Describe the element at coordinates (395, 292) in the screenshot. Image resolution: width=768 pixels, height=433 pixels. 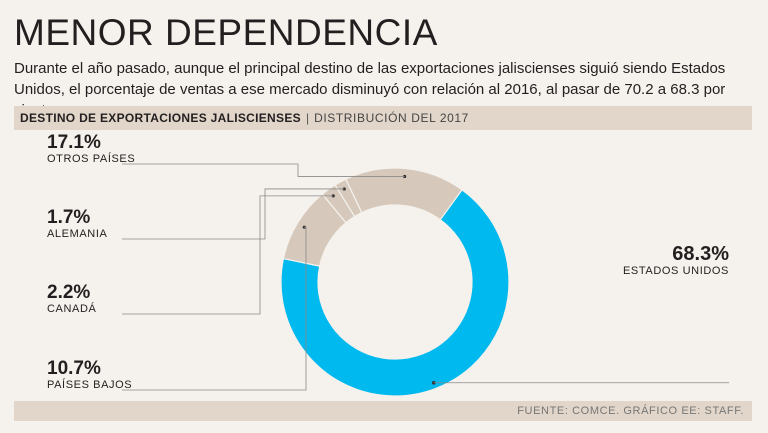
I see `slice-estados-unidos` at that location.